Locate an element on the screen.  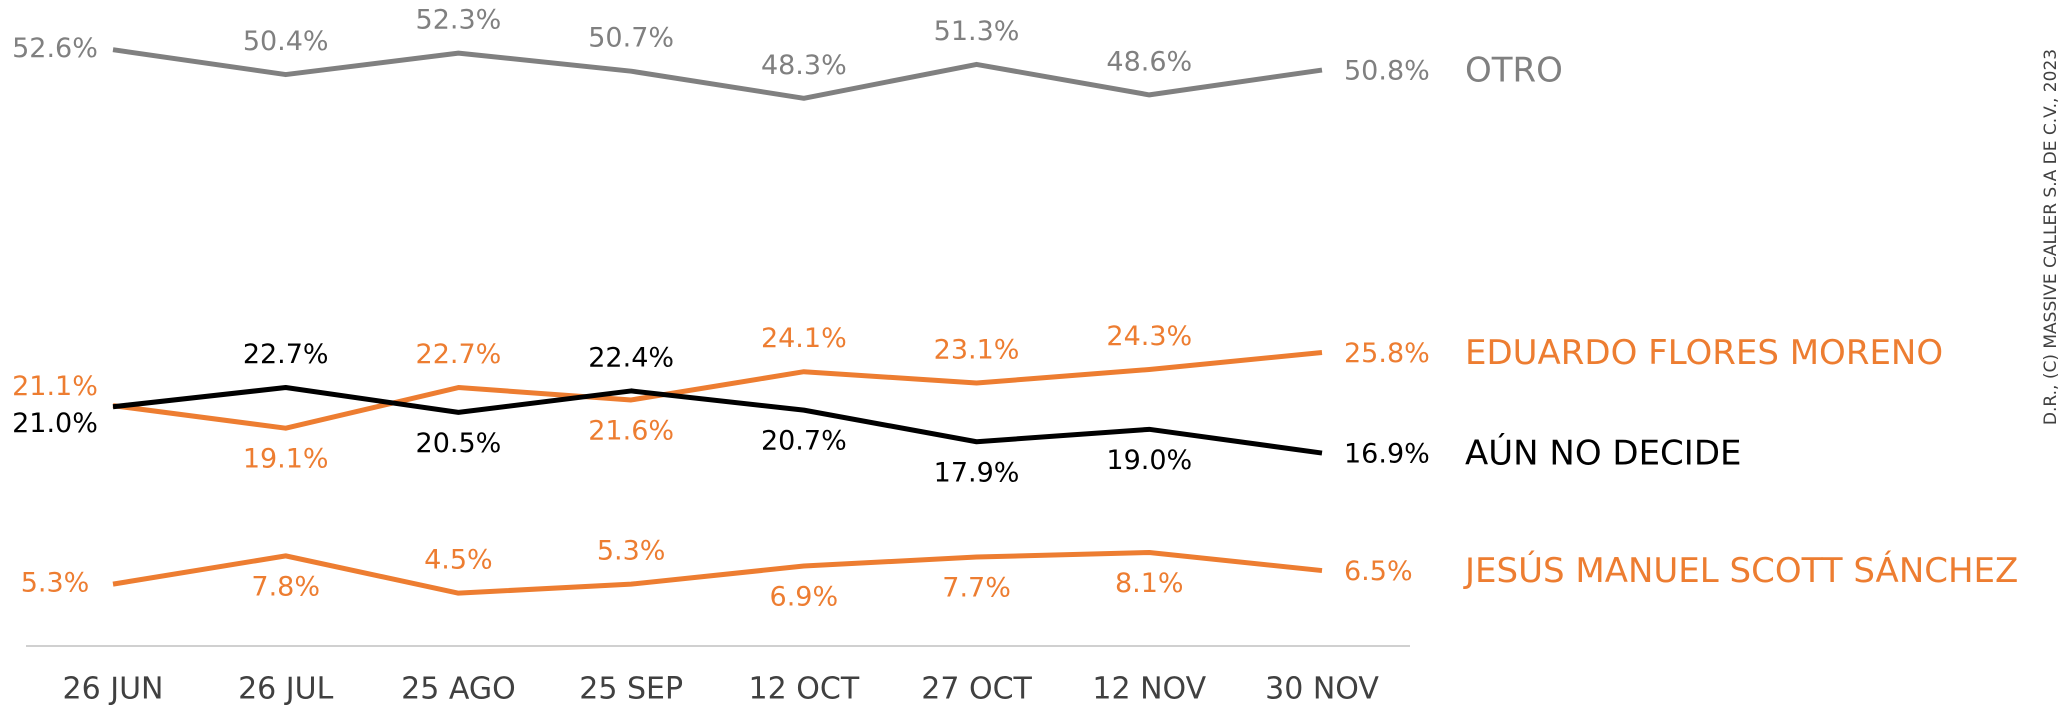
series-label: JESÚS MANUEL SCOTT SÁNCHEZ is located at coordinates (1740, 570).